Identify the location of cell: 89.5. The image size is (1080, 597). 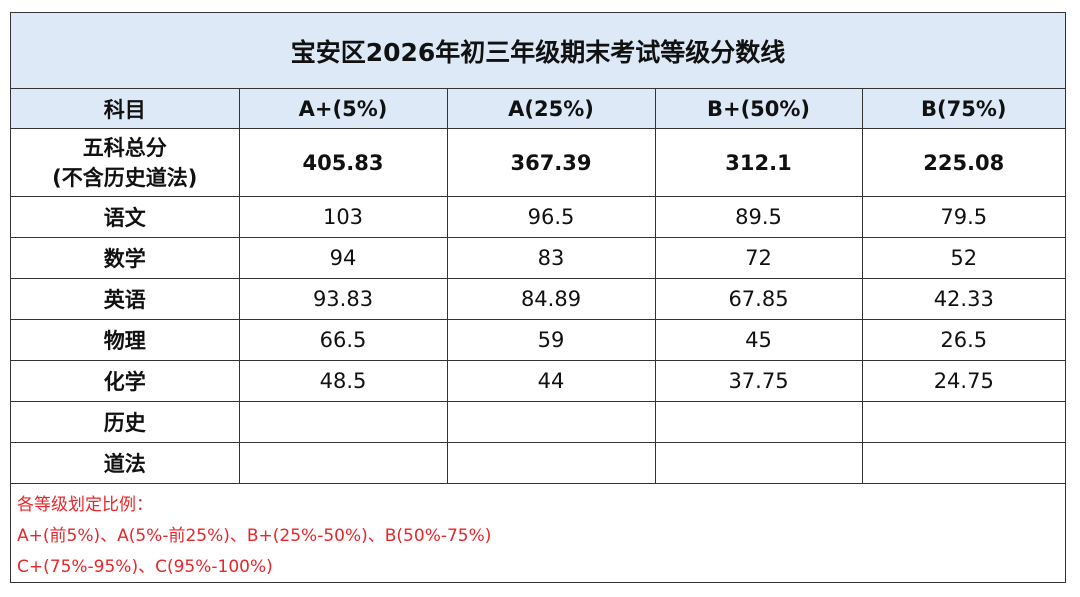
(758, 217).